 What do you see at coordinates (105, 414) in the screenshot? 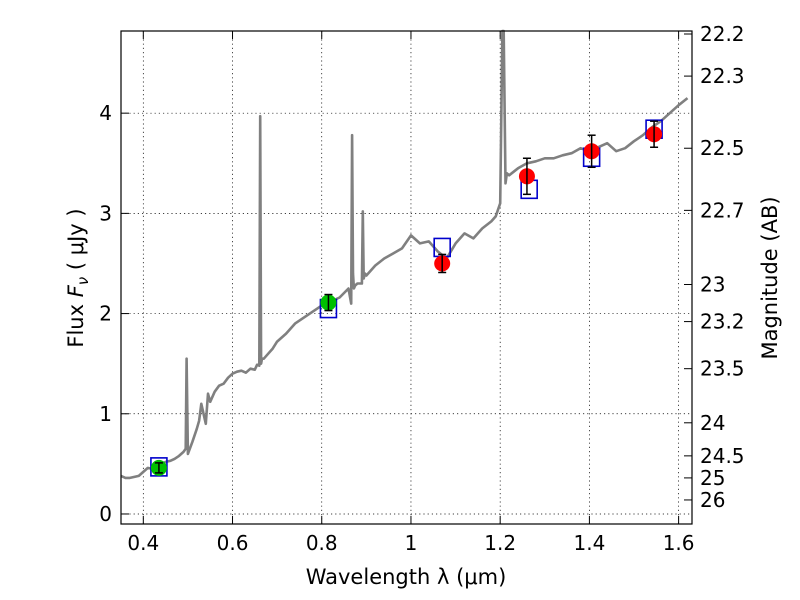
I see `y-tick-label: 1` at bounding box center [105, 414].